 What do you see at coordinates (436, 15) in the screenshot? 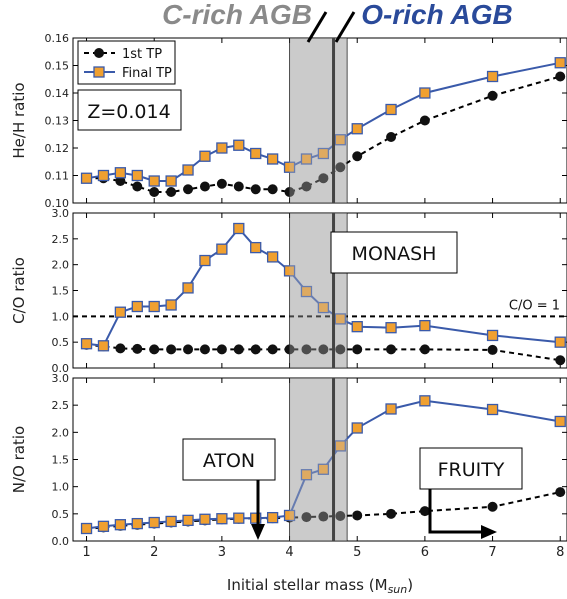
I see `header-o-rich-label: O-rich AGB` at bounding box center [436, 15].